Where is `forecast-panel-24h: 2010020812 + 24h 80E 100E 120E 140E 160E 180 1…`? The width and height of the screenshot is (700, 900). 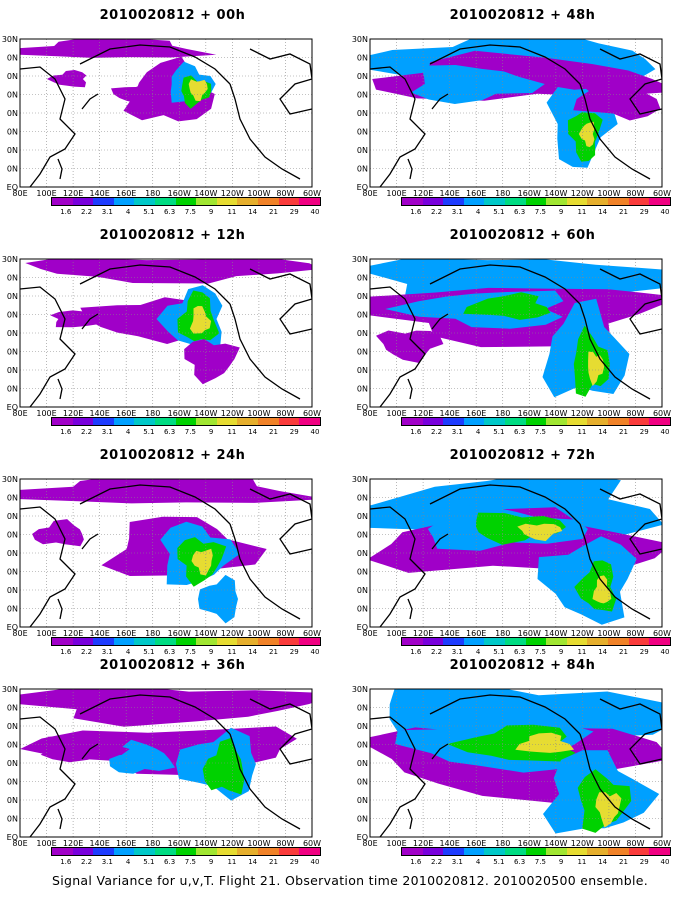 forecast-panel-24h: 2010020812 + 24h 80E 100E 120E 140E 160E 180 1… is located at coordinates (172, 549).